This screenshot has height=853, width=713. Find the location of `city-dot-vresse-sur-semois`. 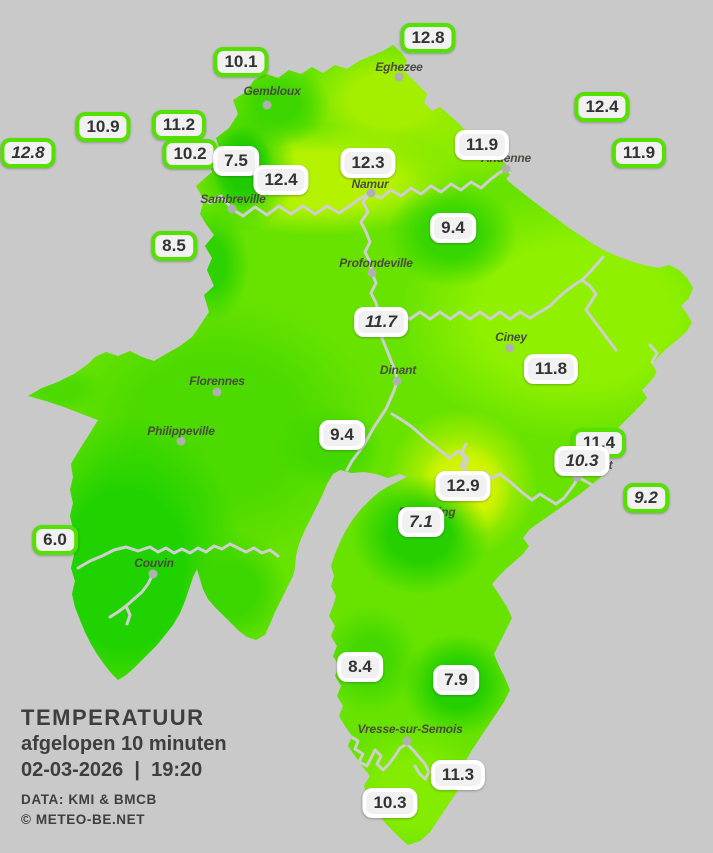

city-dot-vresse-sur-semois is located at coordinates (407, 741).